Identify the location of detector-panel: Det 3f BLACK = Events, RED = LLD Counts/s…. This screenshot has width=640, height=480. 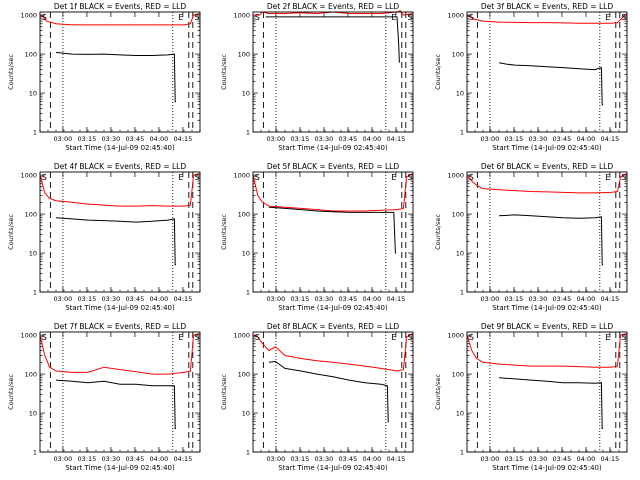
(531, 77).